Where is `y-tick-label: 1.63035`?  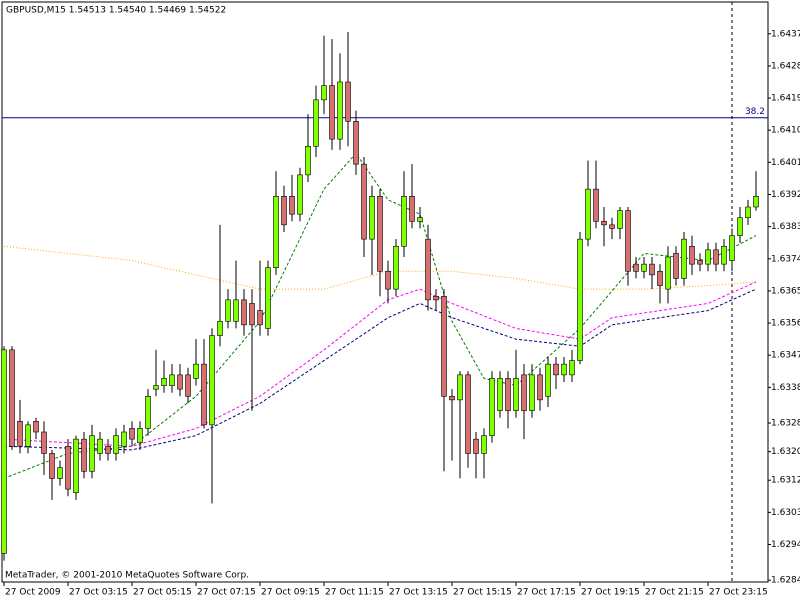
y-tick-label: 1.63035 is located at coordinates (785, 513).